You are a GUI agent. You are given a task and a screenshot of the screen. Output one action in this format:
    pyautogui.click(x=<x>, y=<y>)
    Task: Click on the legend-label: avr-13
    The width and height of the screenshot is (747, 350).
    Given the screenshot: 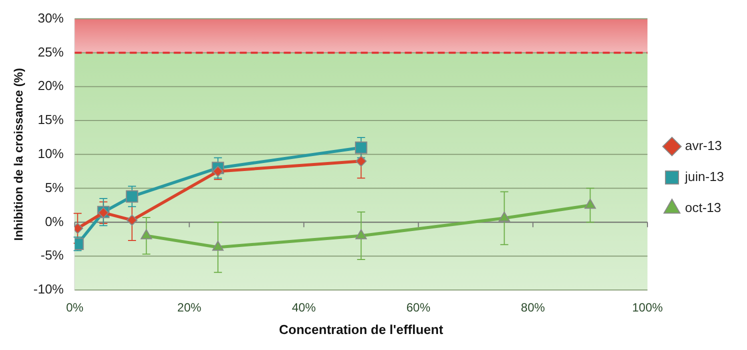 What is the action you would take?
    pyautogui.click(x=703, y=146)
    